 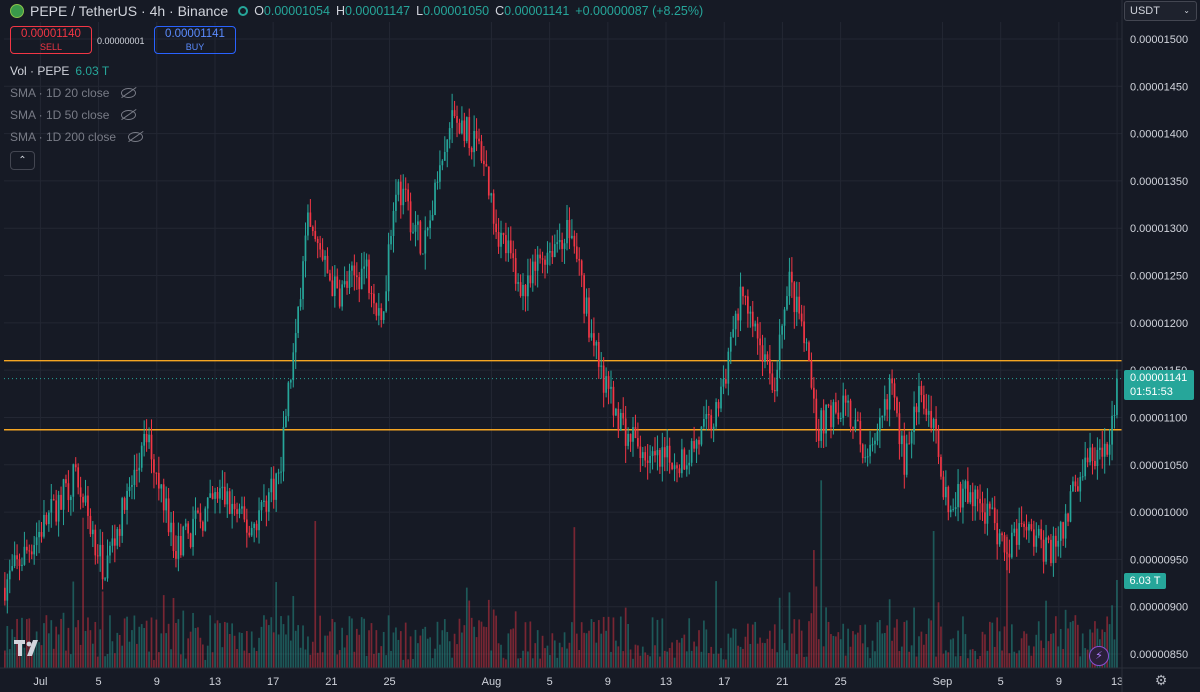 I want to click on collapse-legend-button: ⌃, so click(x=22, y=160).